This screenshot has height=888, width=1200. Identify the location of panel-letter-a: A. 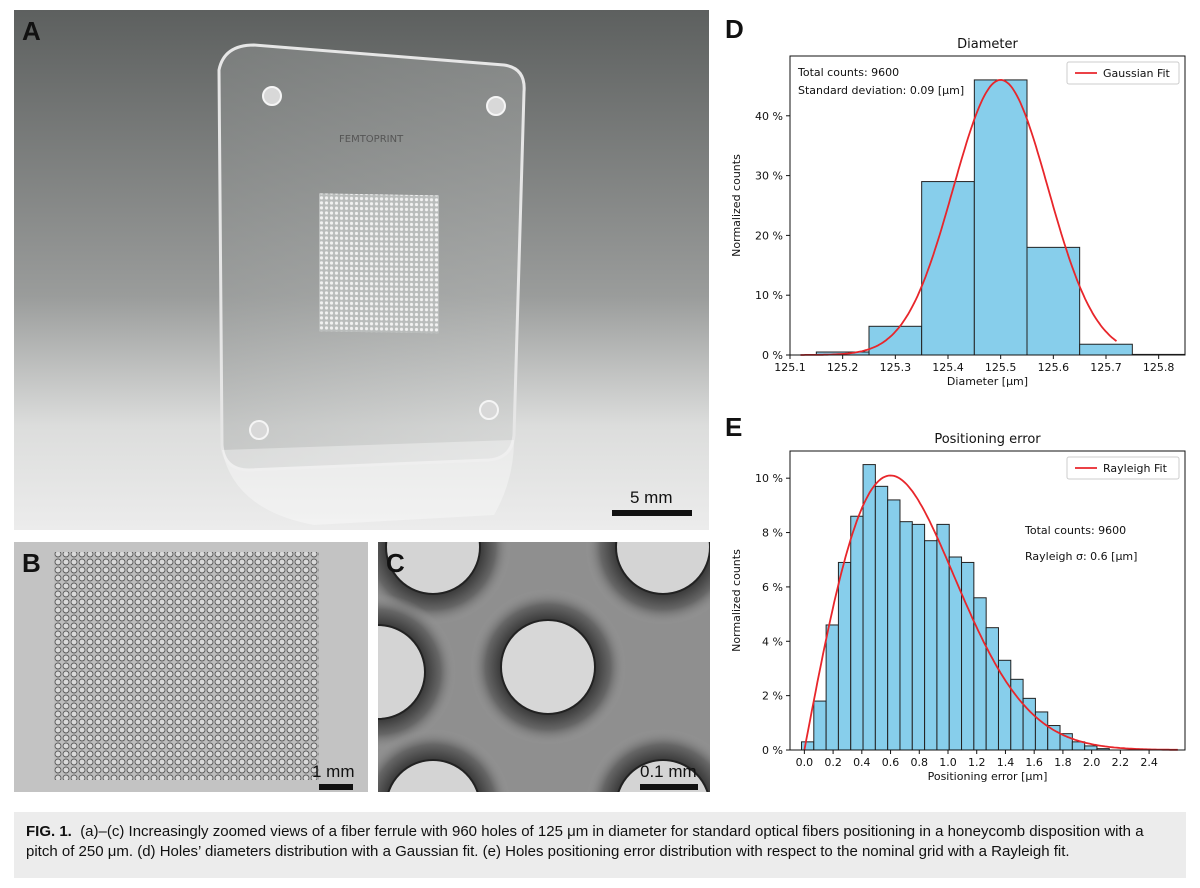
(31, 31).